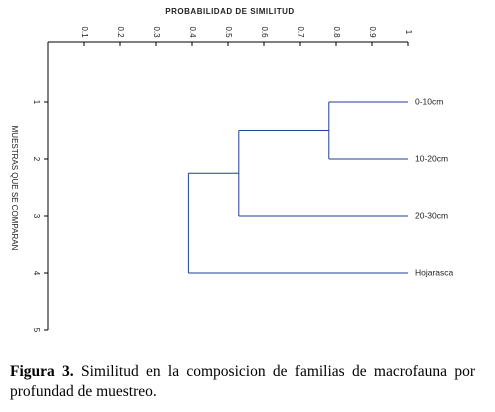 Image resolution: width=495 pixels, height=412 pixels. What do you see at coordinates (14, 188) in the screenshot?
I see `y-axis-label: MUESTRAS QUE SE COMPARAN` at bounding box center [14, 188].